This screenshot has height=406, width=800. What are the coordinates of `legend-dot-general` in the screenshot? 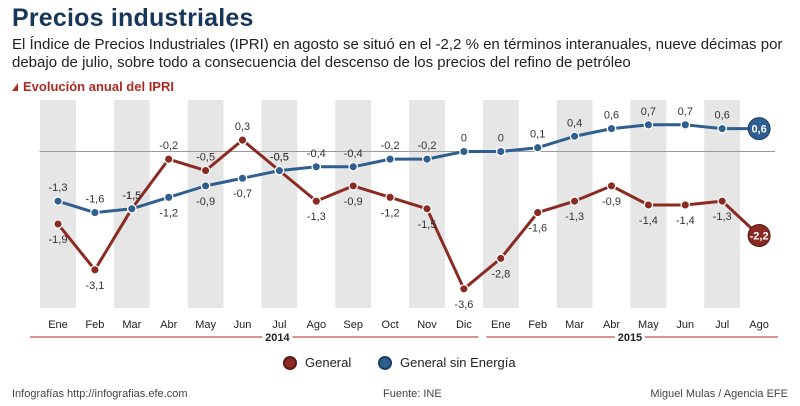 It's located at (290, 362).